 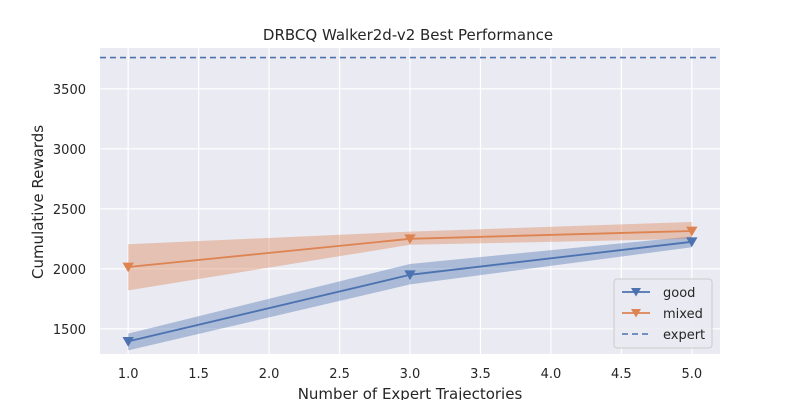 I want to click on x-tick-labels: 1.0 1.5 2.0 2.5 3.0 3.5 4.0 4.5 5.0, so click(x=410, y=374).